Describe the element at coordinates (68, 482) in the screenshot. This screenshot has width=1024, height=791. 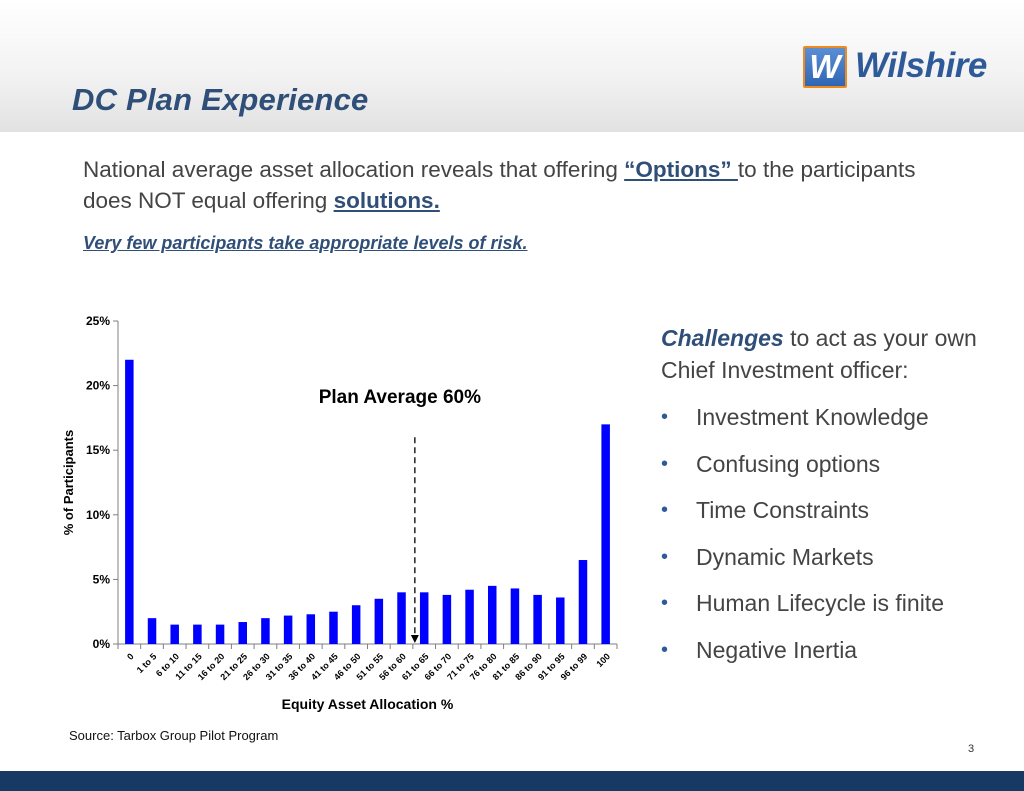
I see `y-axis-title: % of Participants` at that location.